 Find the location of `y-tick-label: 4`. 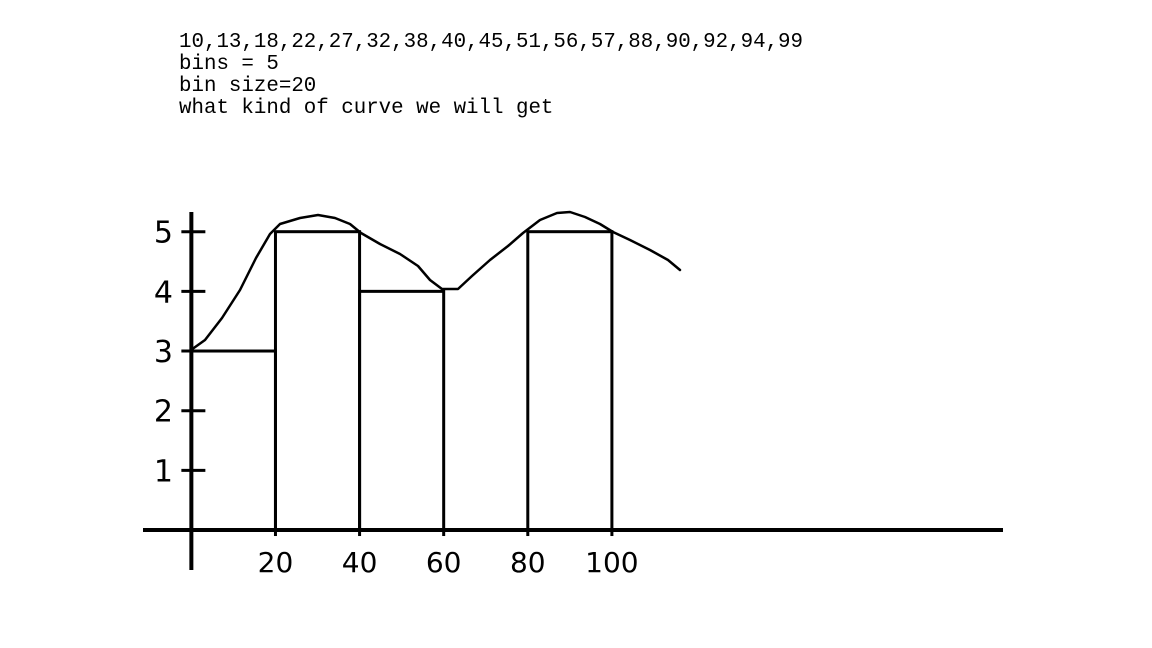

y-tick-label: 4 is located at coordinates (163, 292).